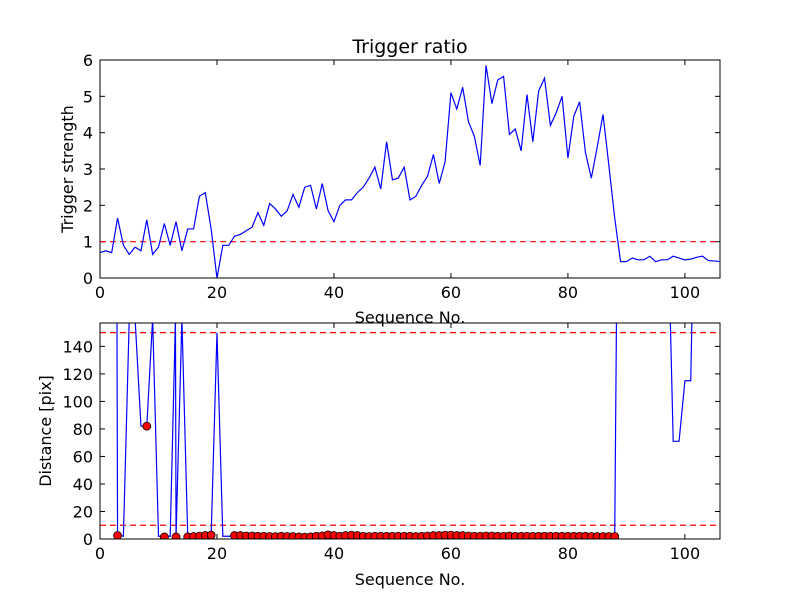  Describe the element at coordinates (366, 480) in the screenshot. I see `matched-points` at that location.